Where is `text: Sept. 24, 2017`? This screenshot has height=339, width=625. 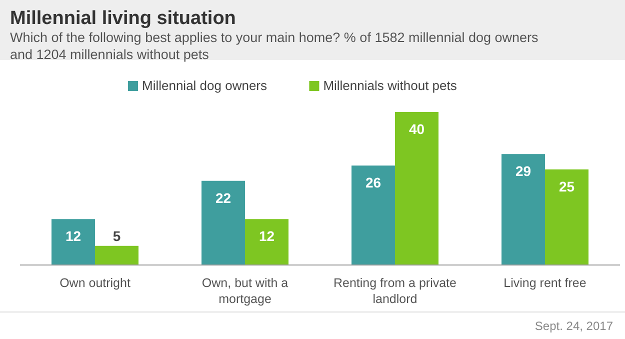
text: Sept. 24, 2017 is located at coordinates (574, 326).